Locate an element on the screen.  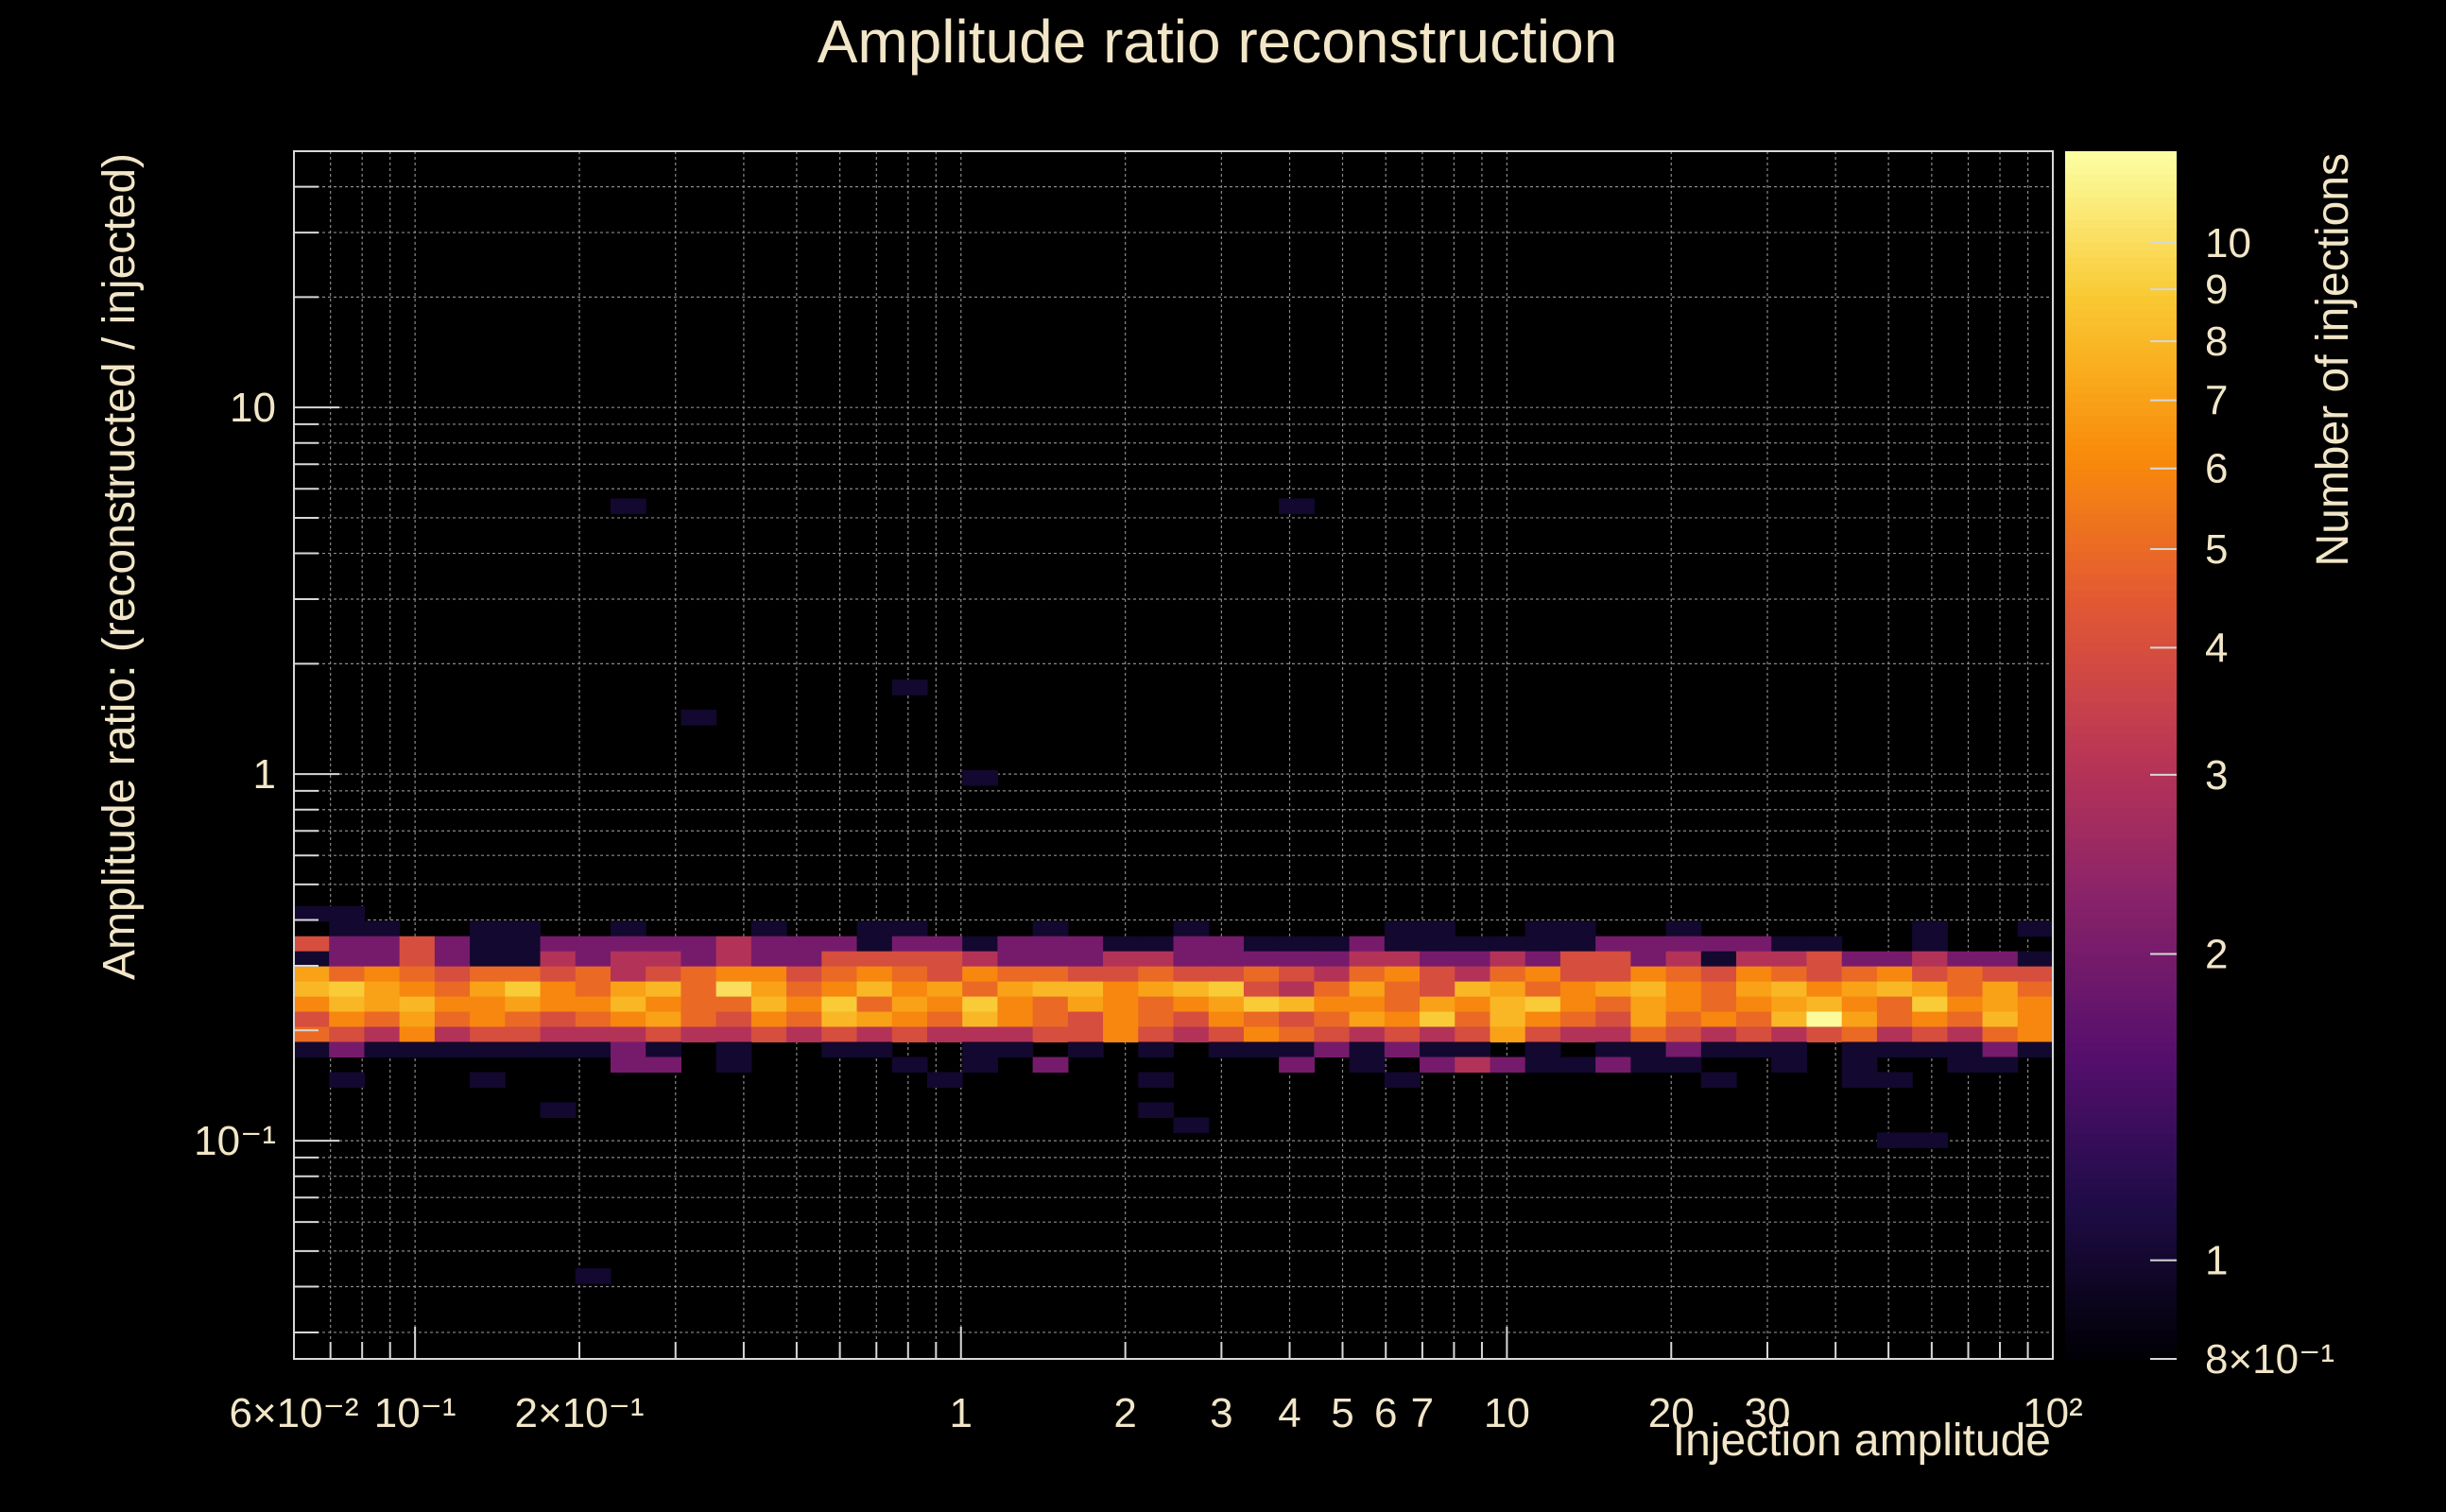
x-tick-label: 10 is located at coordinates (1507, 1413).